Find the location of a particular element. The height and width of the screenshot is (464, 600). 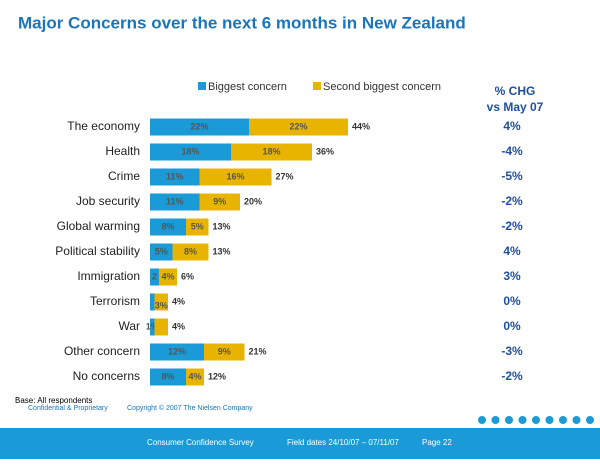

change-value: -5% is located at coordinates (512, 176).